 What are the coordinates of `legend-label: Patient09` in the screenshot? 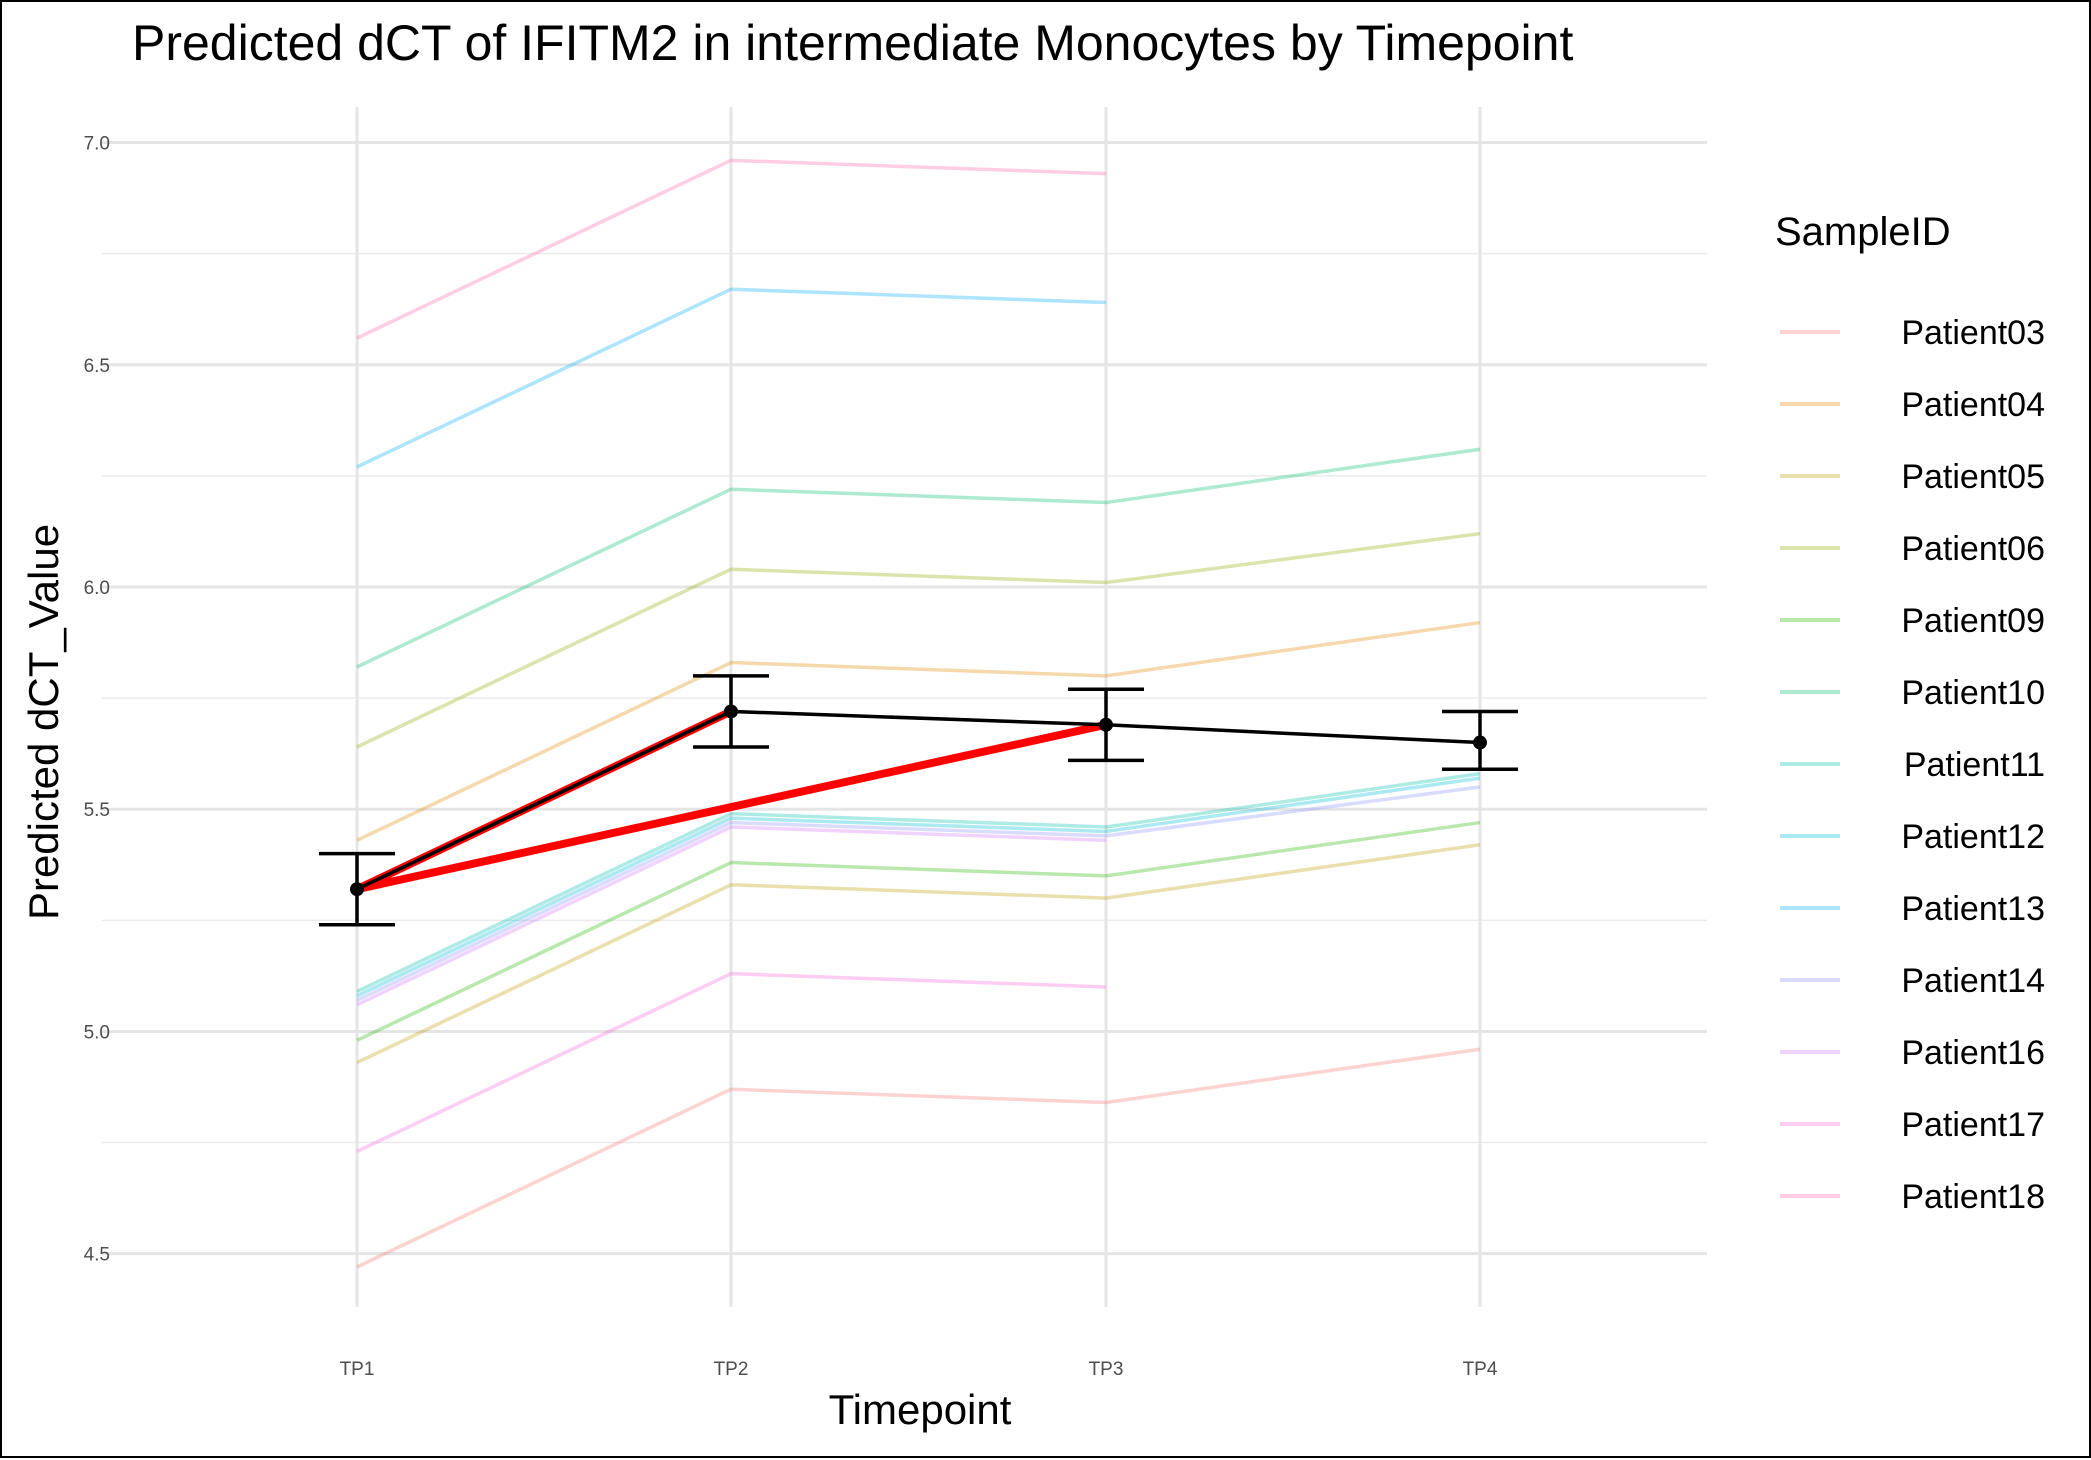 It's located at (1973, 621).